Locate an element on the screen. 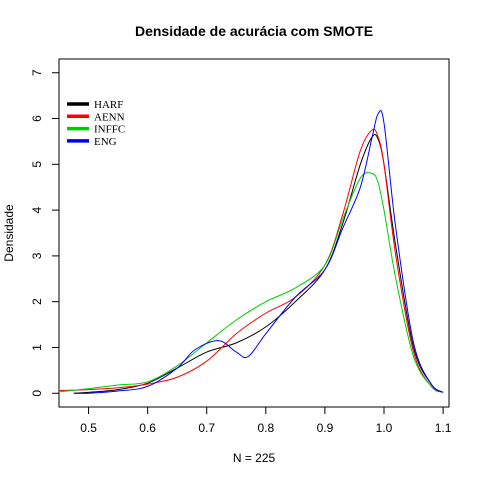 This screenshot has width=480, height=480. y-tick-label: 1 is located at coordinates (37, 347).